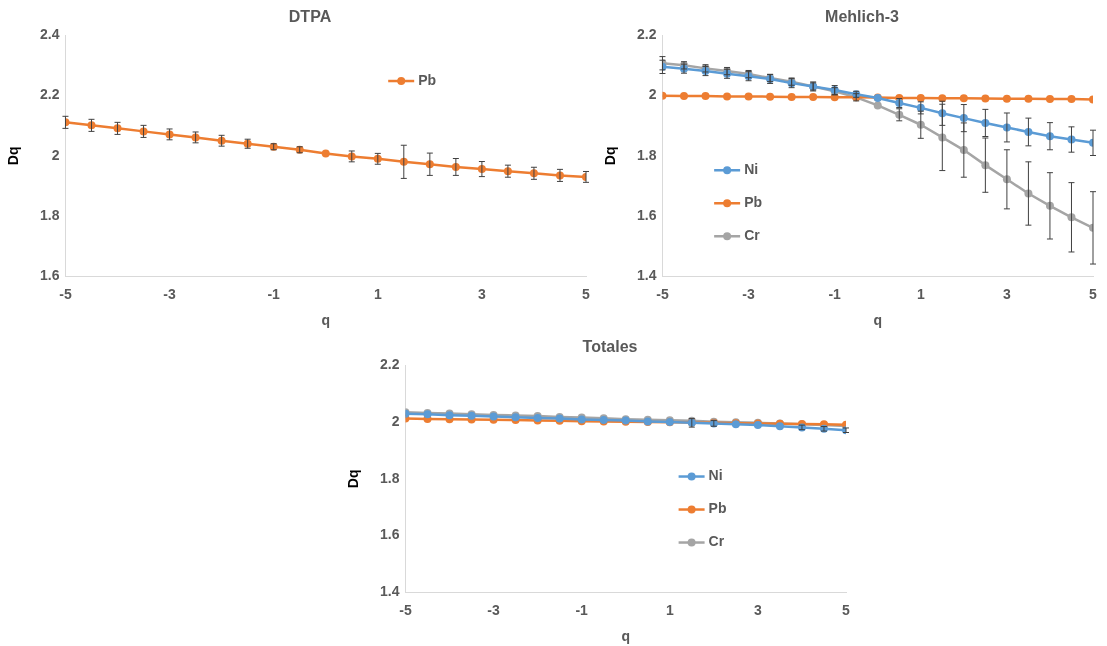 Image resolution: width=1107 pixels, height=646 pixels. I want to click on chart-title: DTPA, so click(310, 17).